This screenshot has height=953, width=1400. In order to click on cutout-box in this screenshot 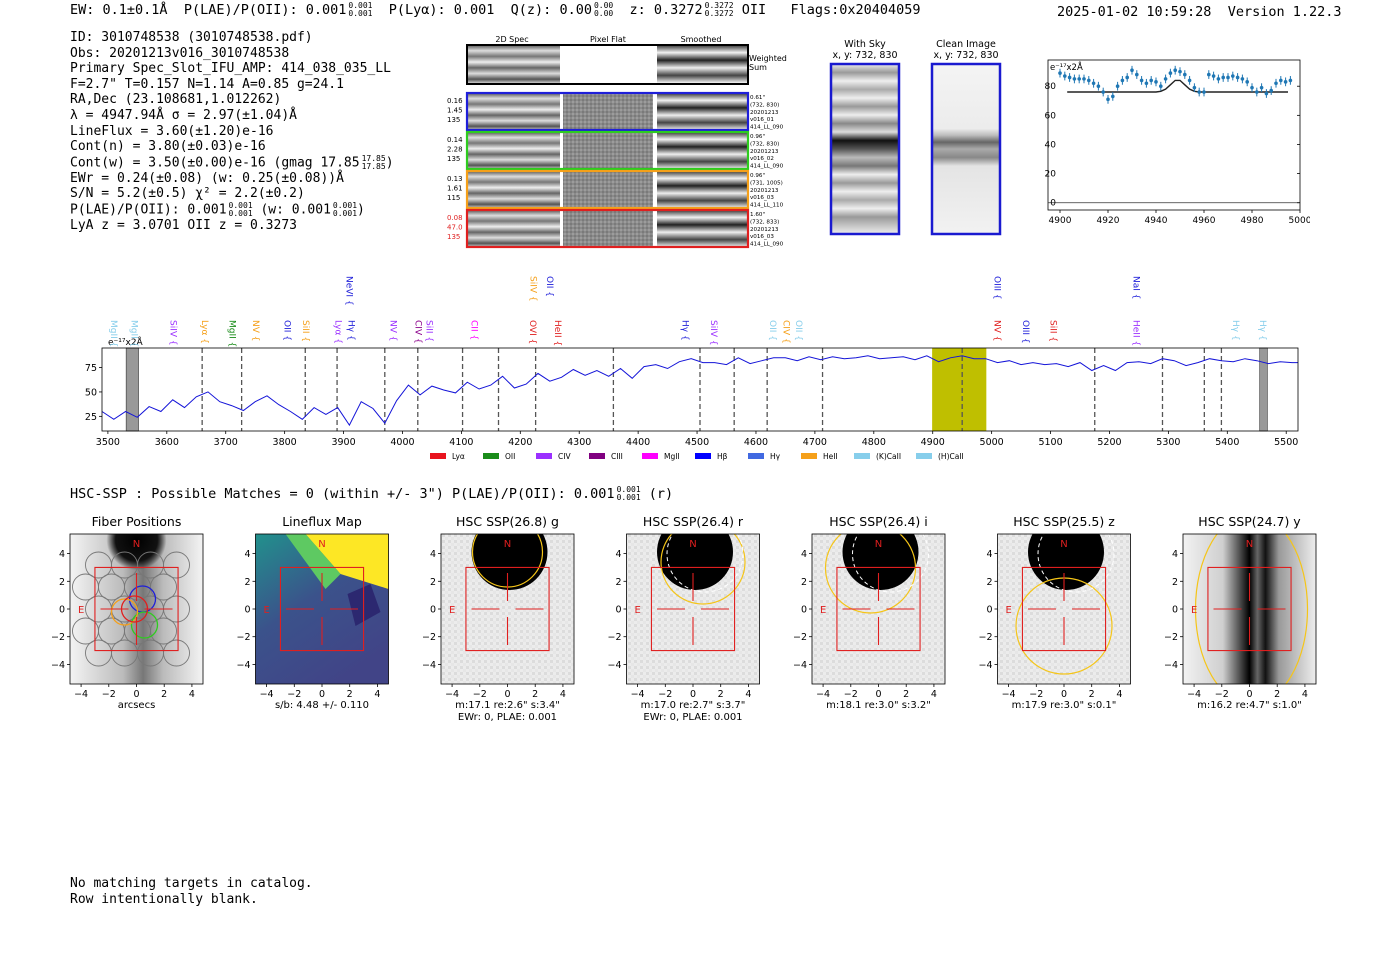, I will do `click(1064, 609)`.